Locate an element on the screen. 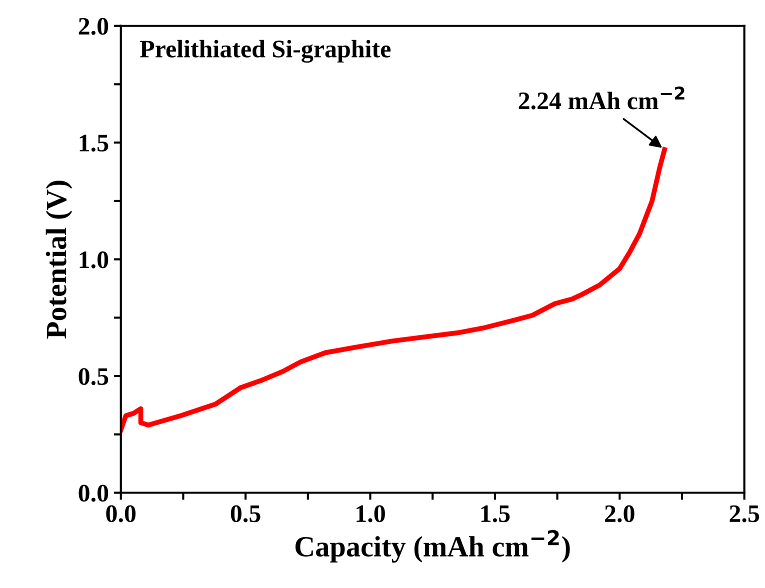 This screenshot has height=588, width=765. x-axis-title: Capacity (mAh cm$^{−2}$) is located at coordinates (432, 546).